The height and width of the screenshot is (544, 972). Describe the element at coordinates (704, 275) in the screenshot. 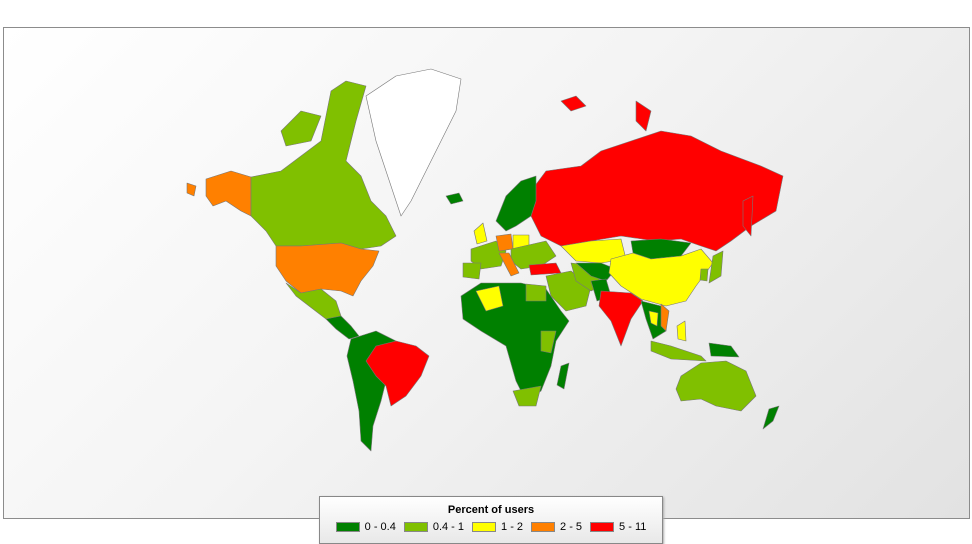

I see `region-korea` at that location.